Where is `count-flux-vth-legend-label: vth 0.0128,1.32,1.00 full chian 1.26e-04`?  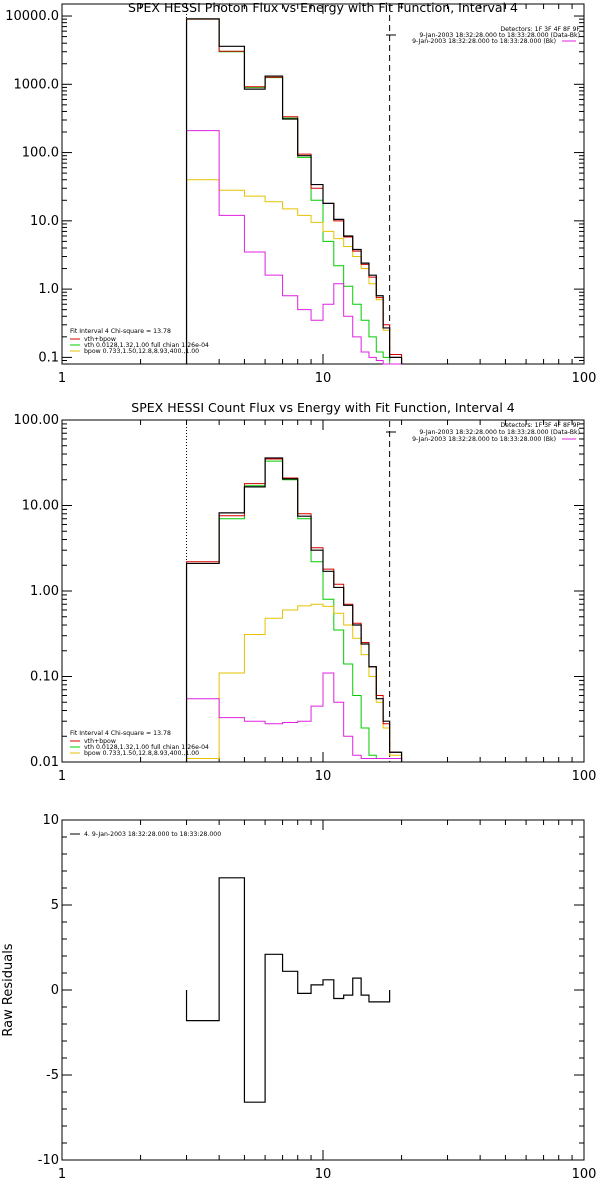 count-flux-vth-legend-label: vth 0.0128,1.32,1.00 full chian 1.26e-04 is located at coordinates (146, 747).